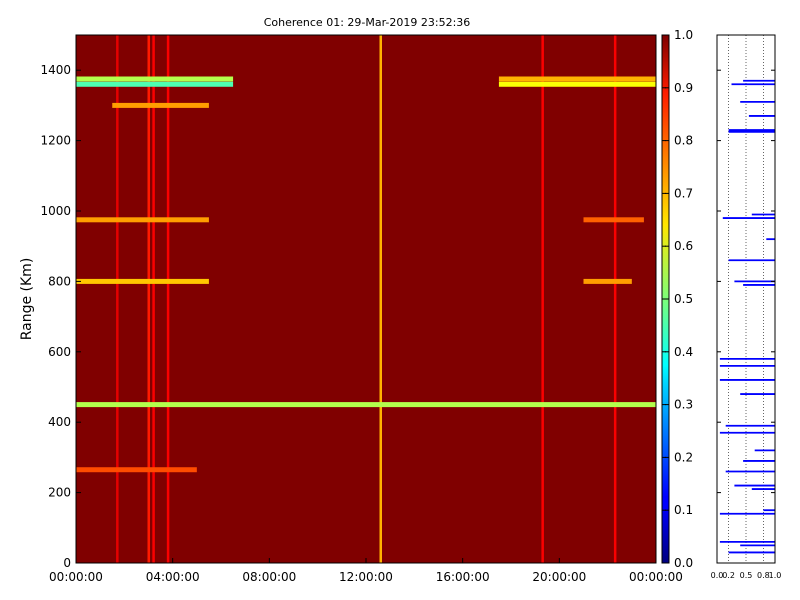 The height and width of the screenshot is (600, 800). What do you see at coordinates (269, 577) in the screenshot?
I see `x-tick-label-2: 08:00:00` at bounding box center [269, 577].